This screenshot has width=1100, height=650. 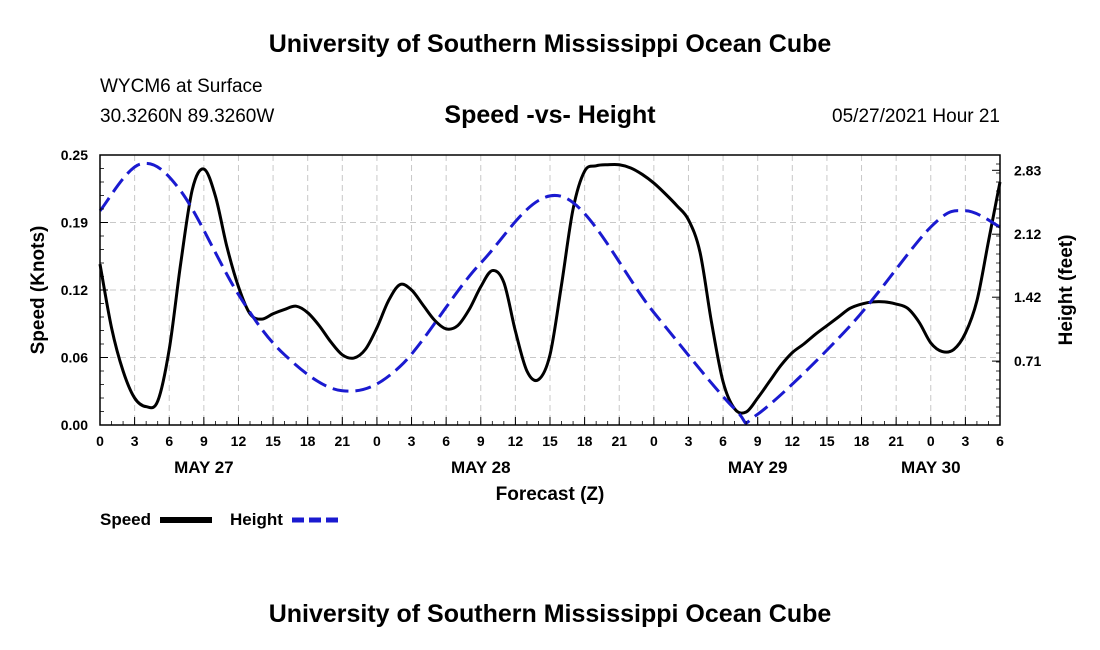 What do you see at coordinates (204, 467) in the screenshot?
I see `date-label: MAY 27` at bounding box center [204, 467].